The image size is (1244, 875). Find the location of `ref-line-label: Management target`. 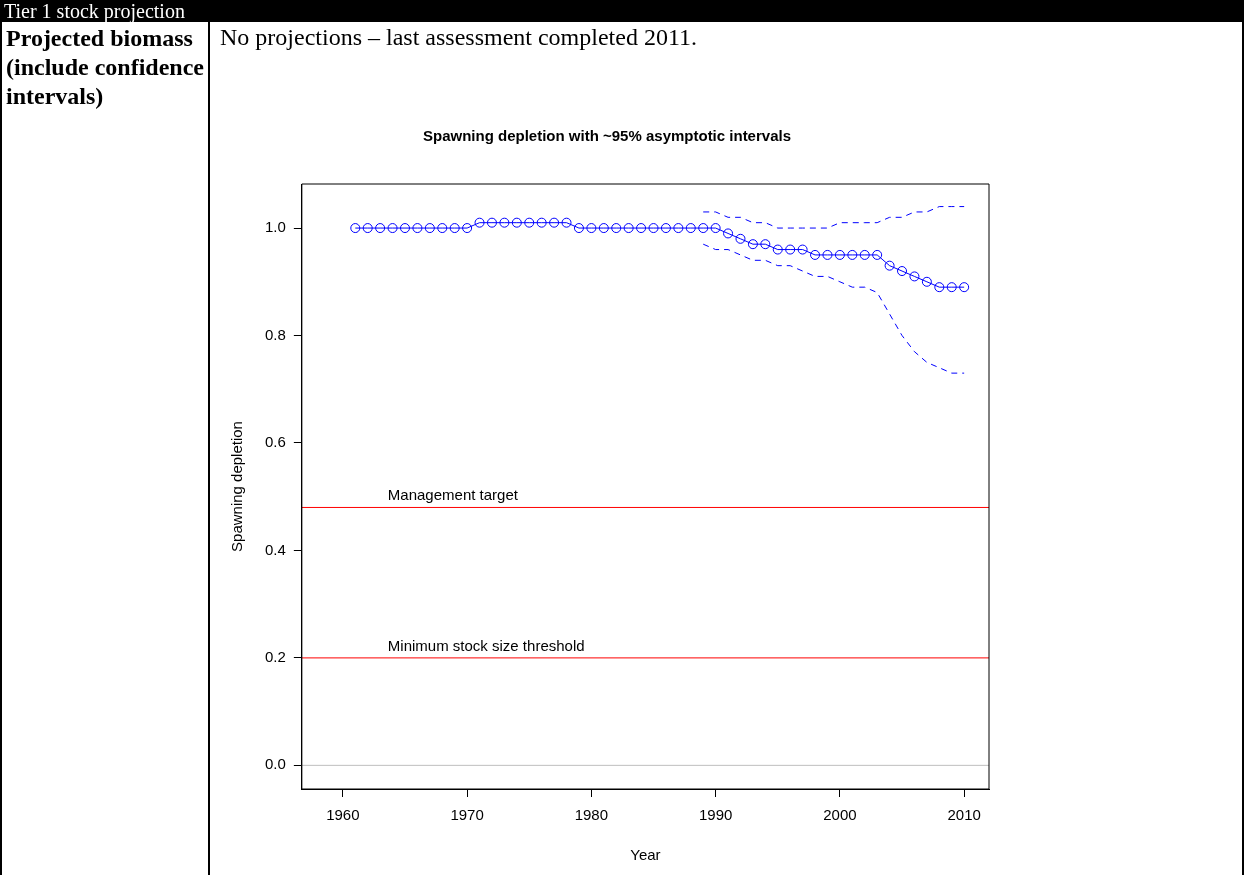

ref-line-label: Management target is located at coordinates (453, 495).